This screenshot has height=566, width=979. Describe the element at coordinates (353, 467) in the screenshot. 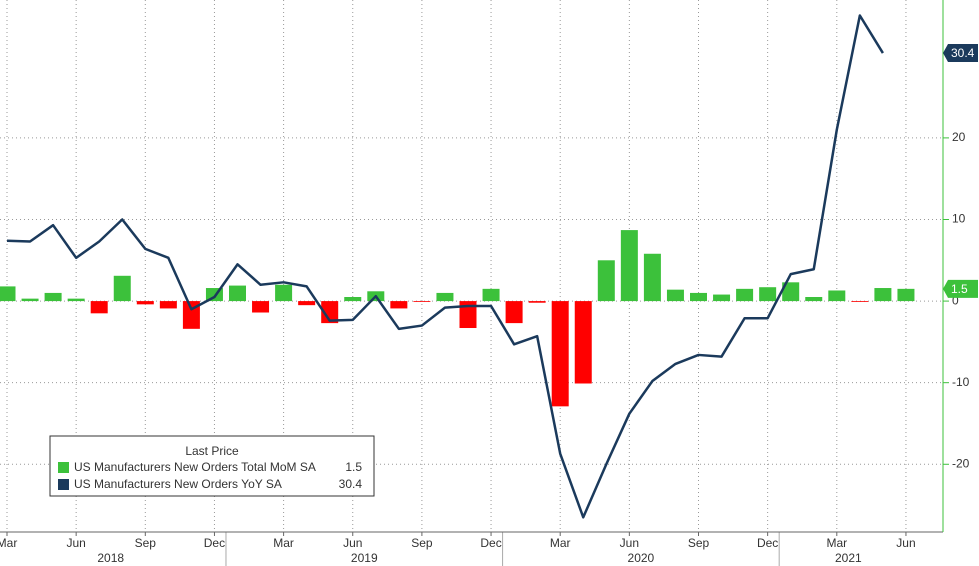

I see `legend-value: 1.5` at that location.